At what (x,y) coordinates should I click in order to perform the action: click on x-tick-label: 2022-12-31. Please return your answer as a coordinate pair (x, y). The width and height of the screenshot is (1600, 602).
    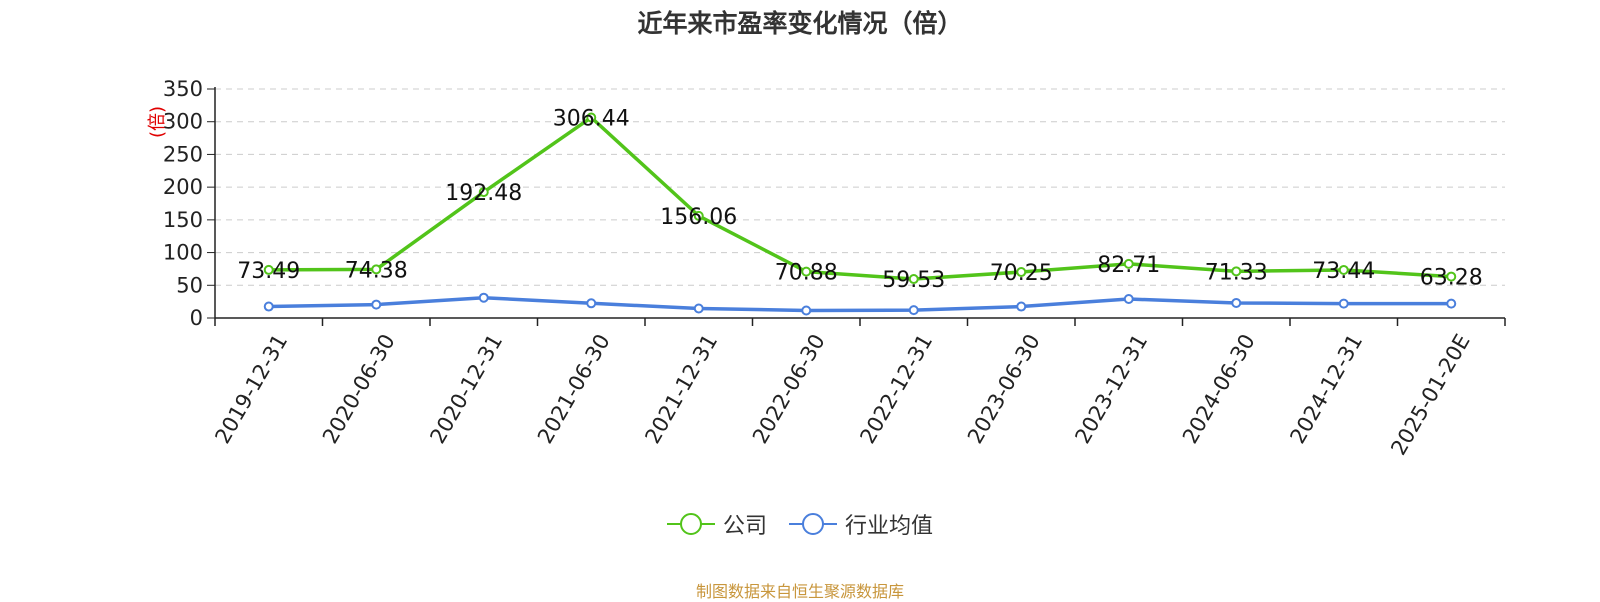
    Looking at the image, I should click on (896, 389).